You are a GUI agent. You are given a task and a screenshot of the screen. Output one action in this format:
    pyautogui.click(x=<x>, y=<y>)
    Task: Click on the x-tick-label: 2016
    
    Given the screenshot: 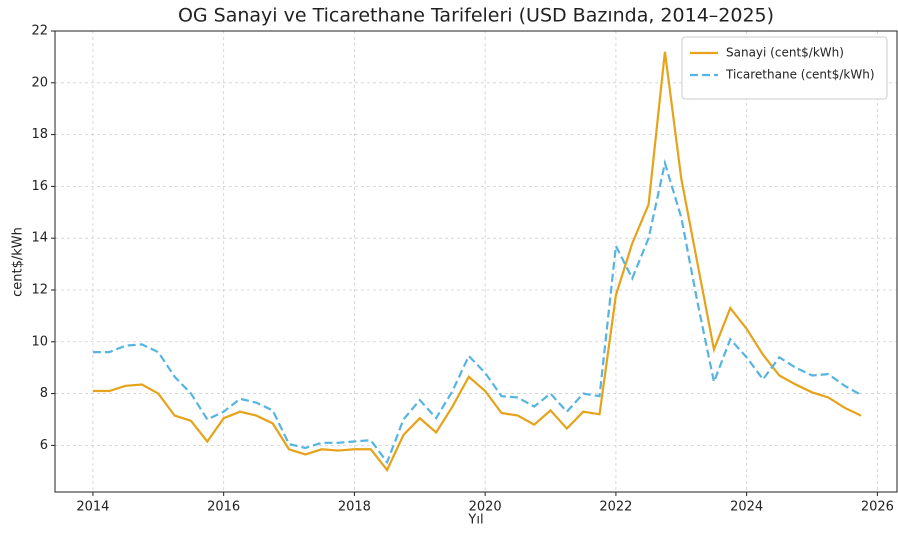 What is the action you would take?
    pyautogui.click(x=223, y=507)
    